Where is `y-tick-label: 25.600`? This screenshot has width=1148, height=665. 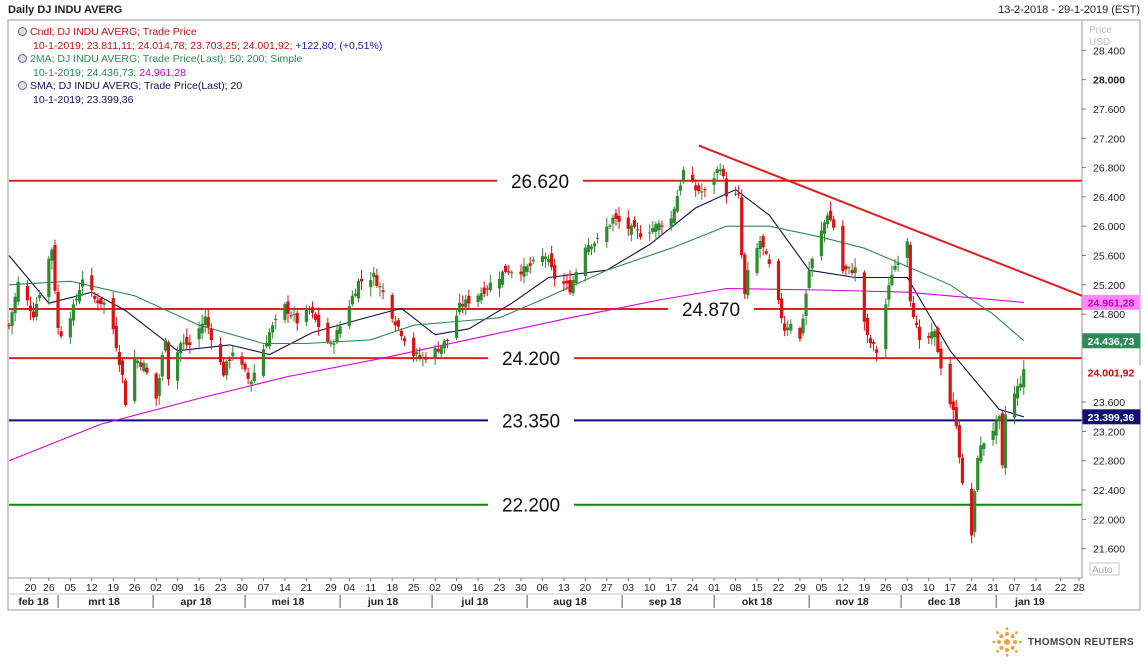 y-tick-label: 25.600 is located at coordinates (1109, 257).